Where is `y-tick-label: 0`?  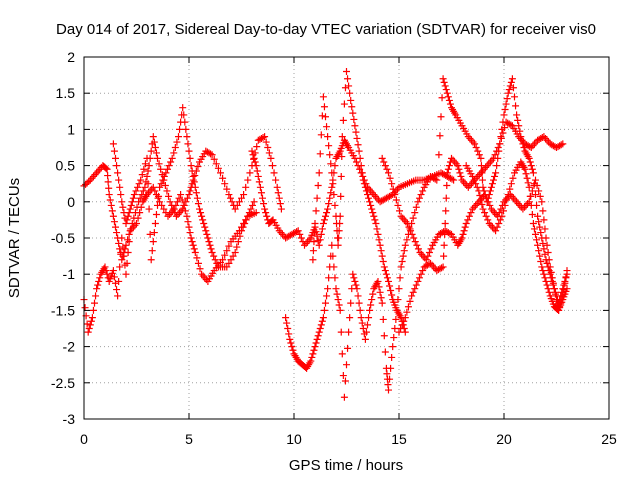
y-tick-label: 0 is located at coordinates (71, 202).